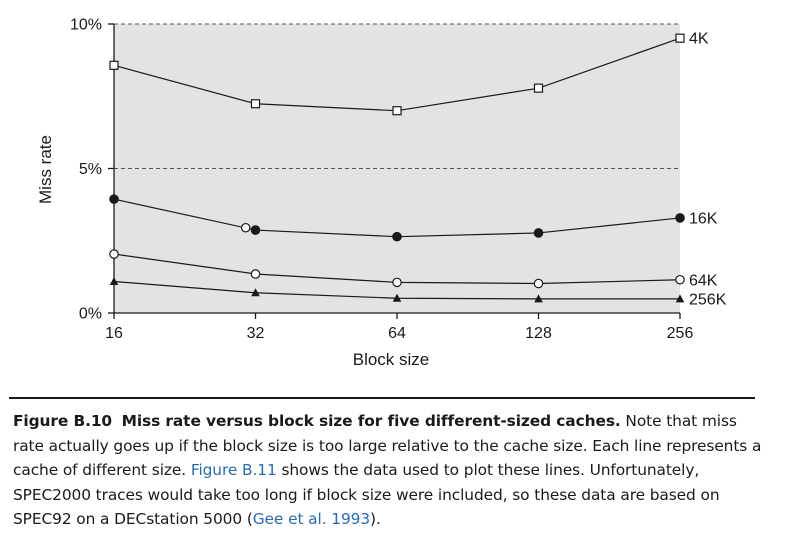  I want to click on x-tick-label: 64, so click(397, 333).